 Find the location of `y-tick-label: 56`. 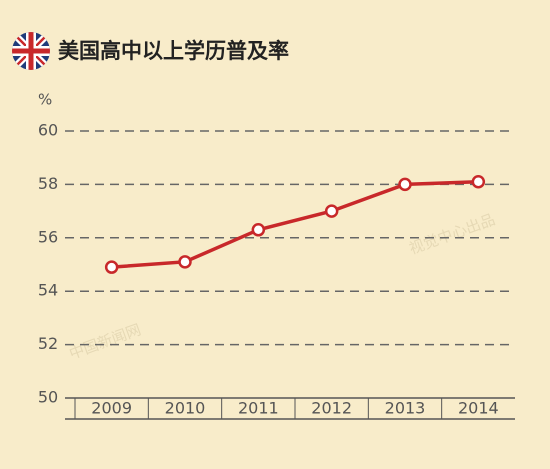

y-tick-label: 56 is located at coordinates (48, 236).